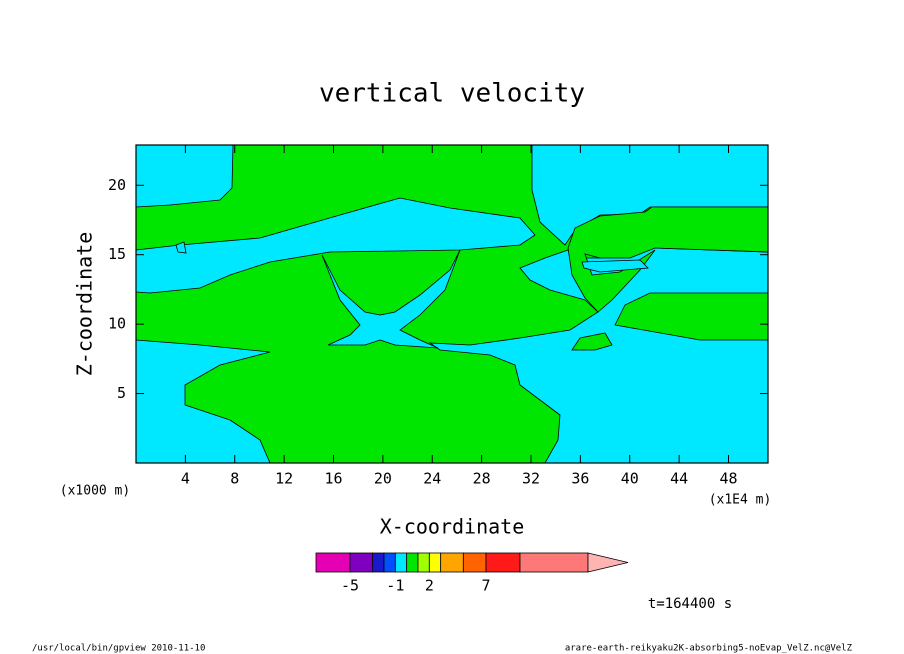  What do you see at coordinates (234, 479) in the screenshot?
I see `x-tick-label: 8` at bounding box center [234, 479].